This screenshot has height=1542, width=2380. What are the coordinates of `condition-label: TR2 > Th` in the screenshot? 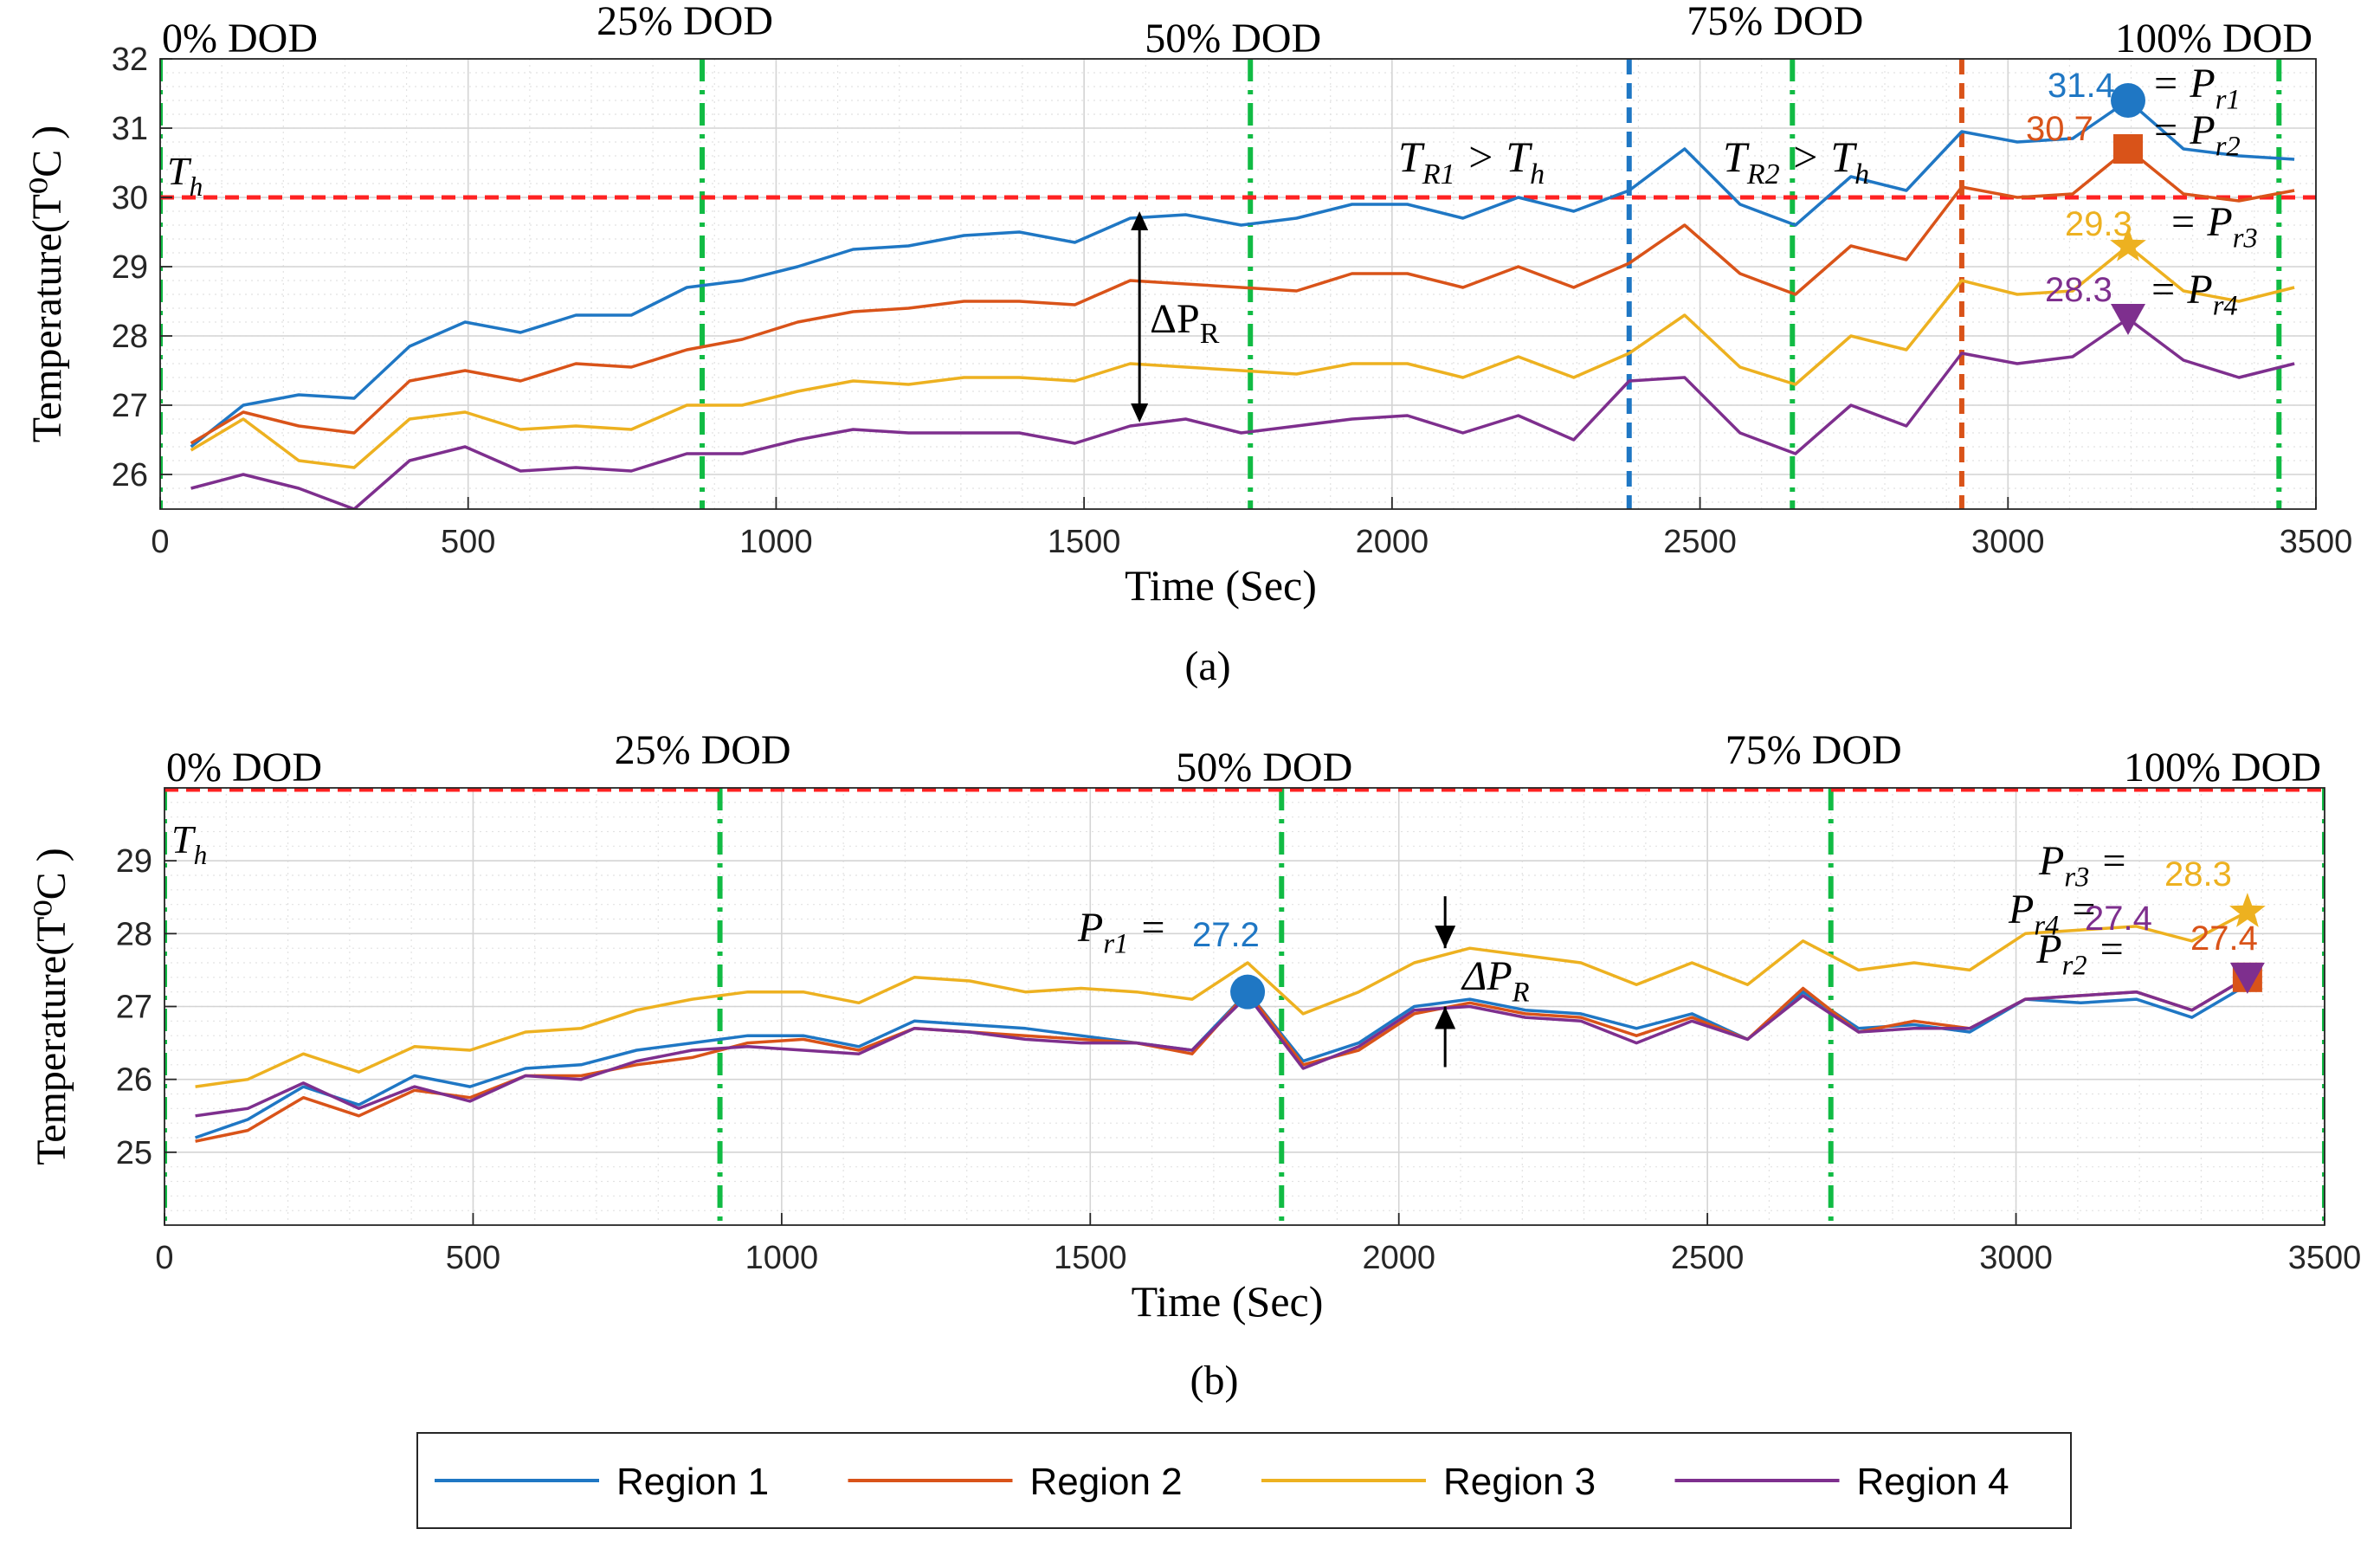 It's located at (1796, 161).